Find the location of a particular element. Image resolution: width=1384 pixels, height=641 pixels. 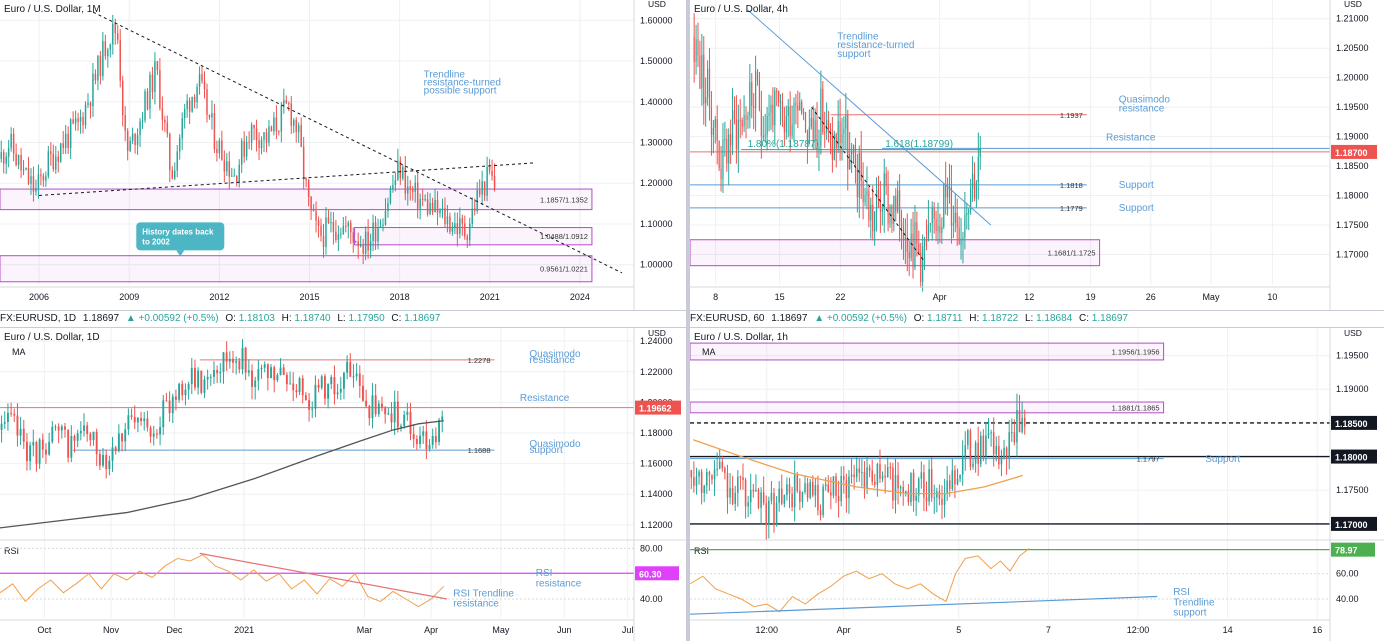

price-axis-currency: USD is located at coordinates (657, 333).